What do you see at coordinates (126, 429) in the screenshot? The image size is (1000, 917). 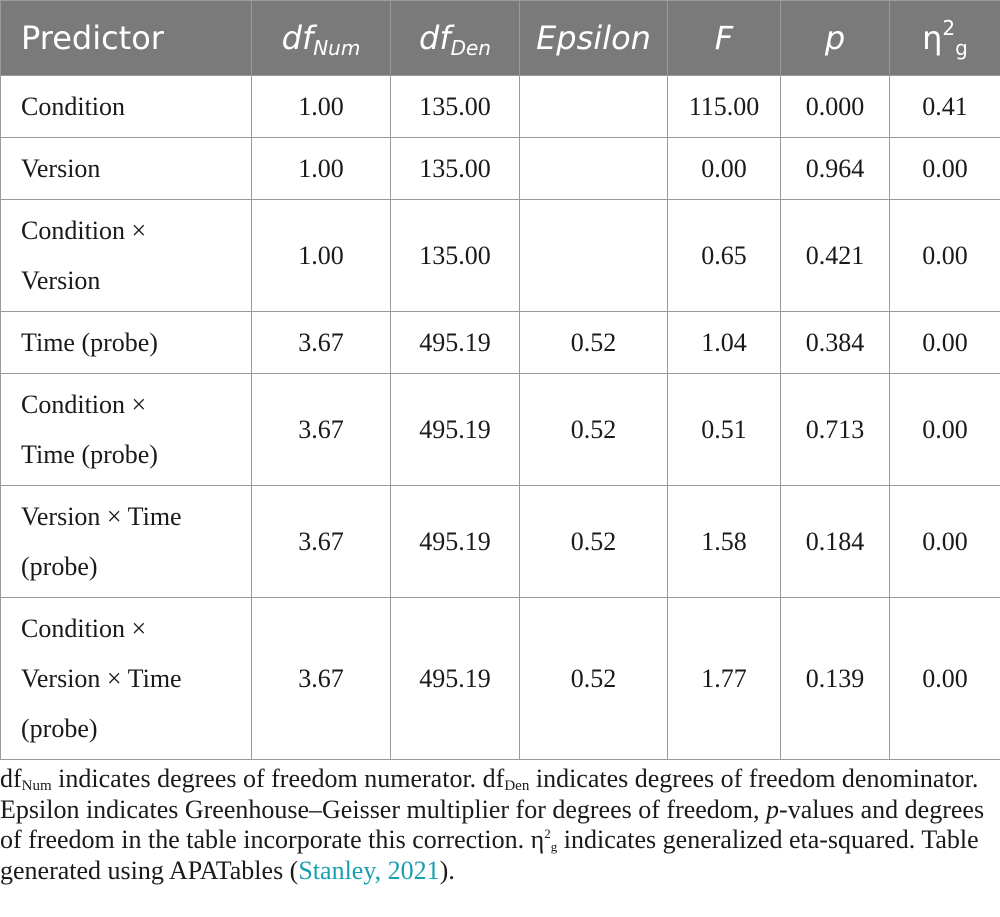 I see `cell-predictor: Condition × Time (probe)` at bounding box center [126, 429].